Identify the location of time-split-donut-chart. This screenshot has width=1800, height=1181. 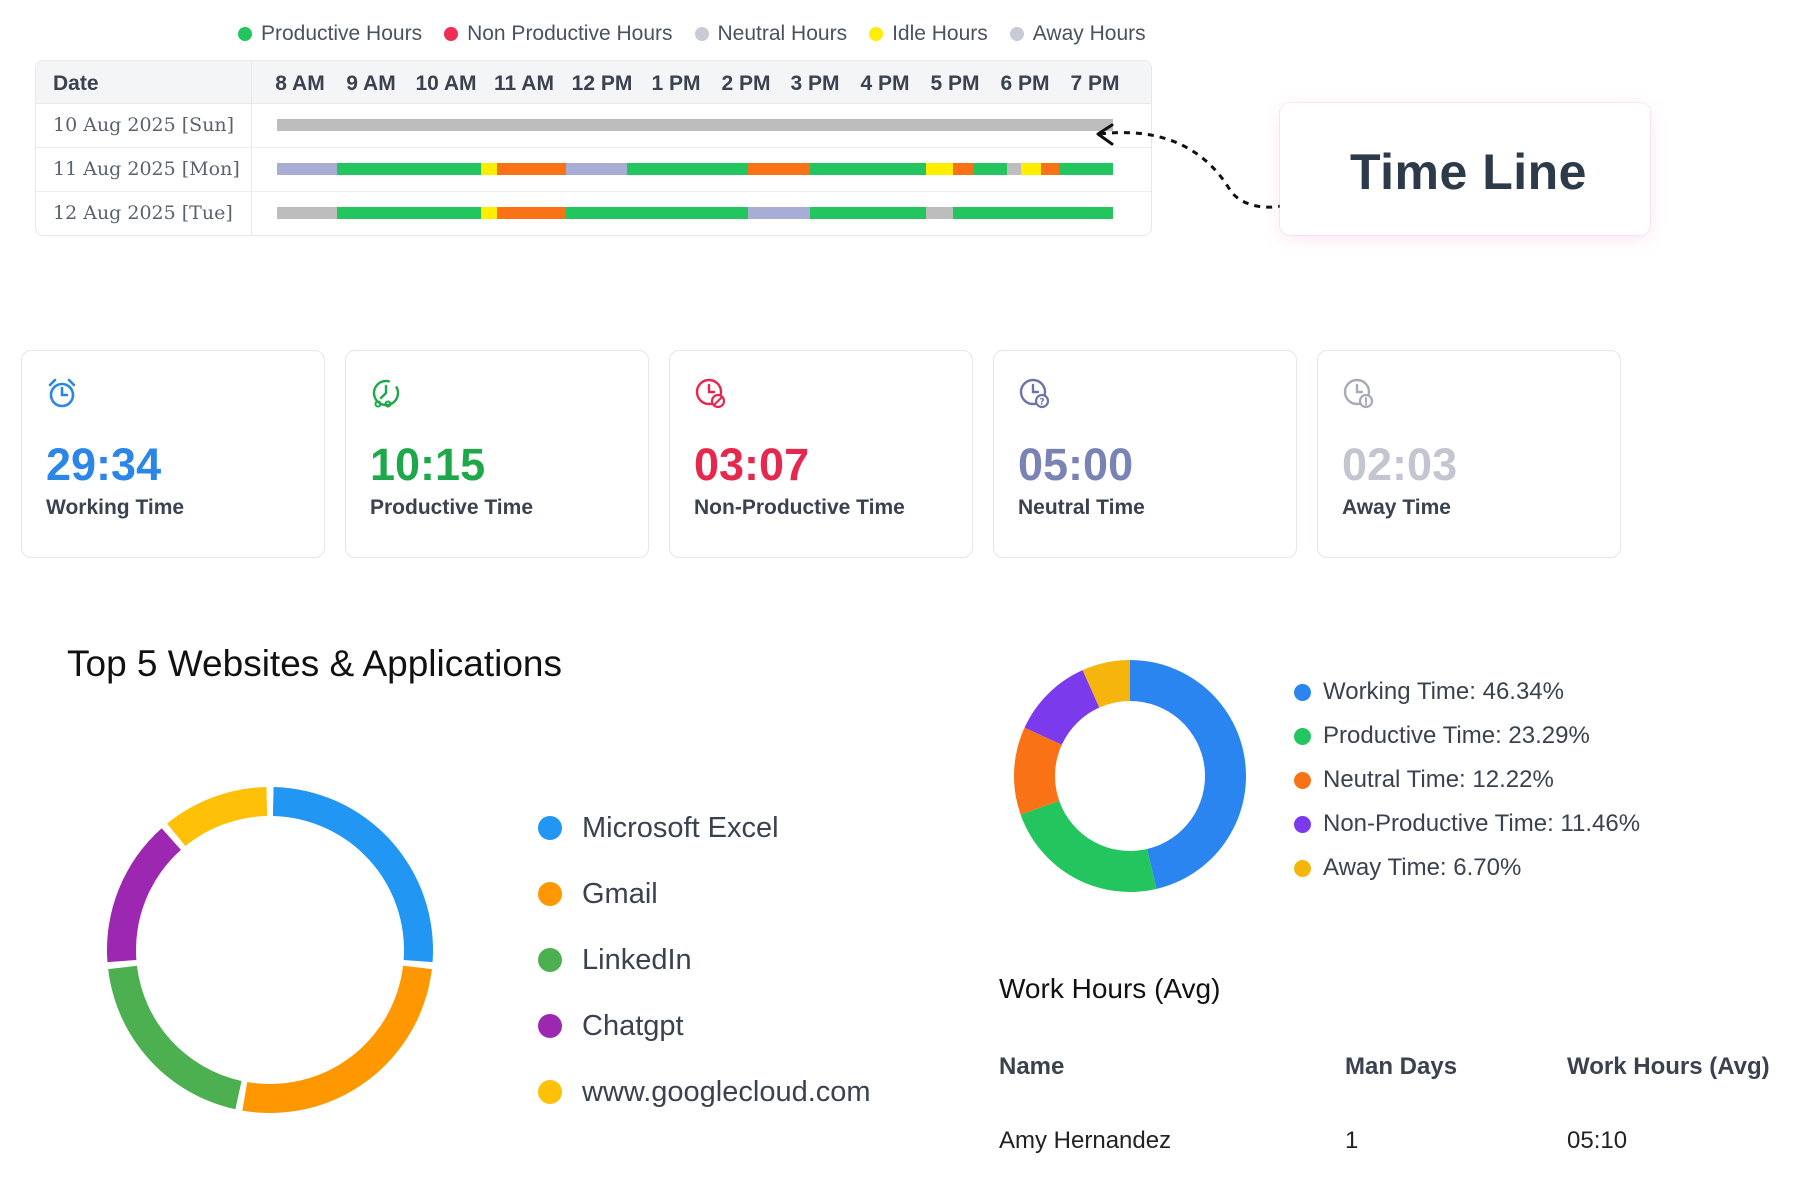
(1130, 776).